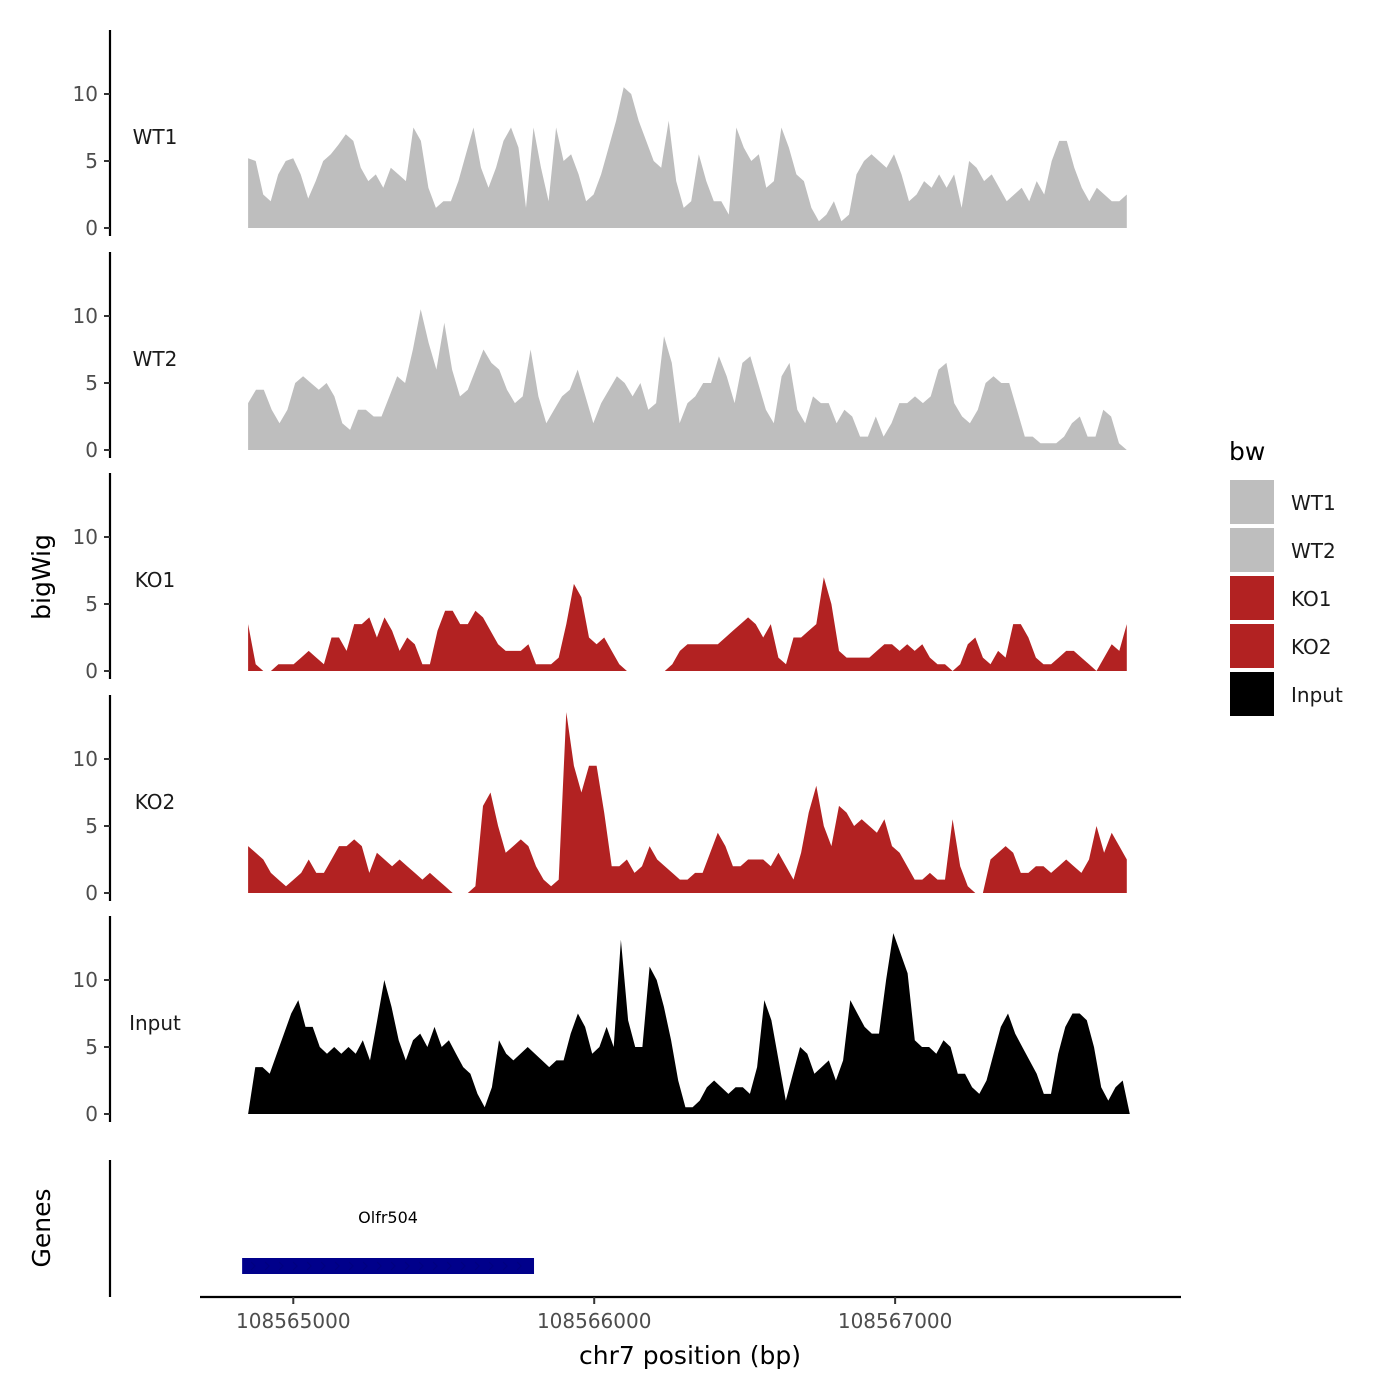 The width and height of the screenshot is (1400, 1400). What do you see at coordinates (388, 1266) in the screenshot?
I see `gene-body` at bounding box center [388, 1266].